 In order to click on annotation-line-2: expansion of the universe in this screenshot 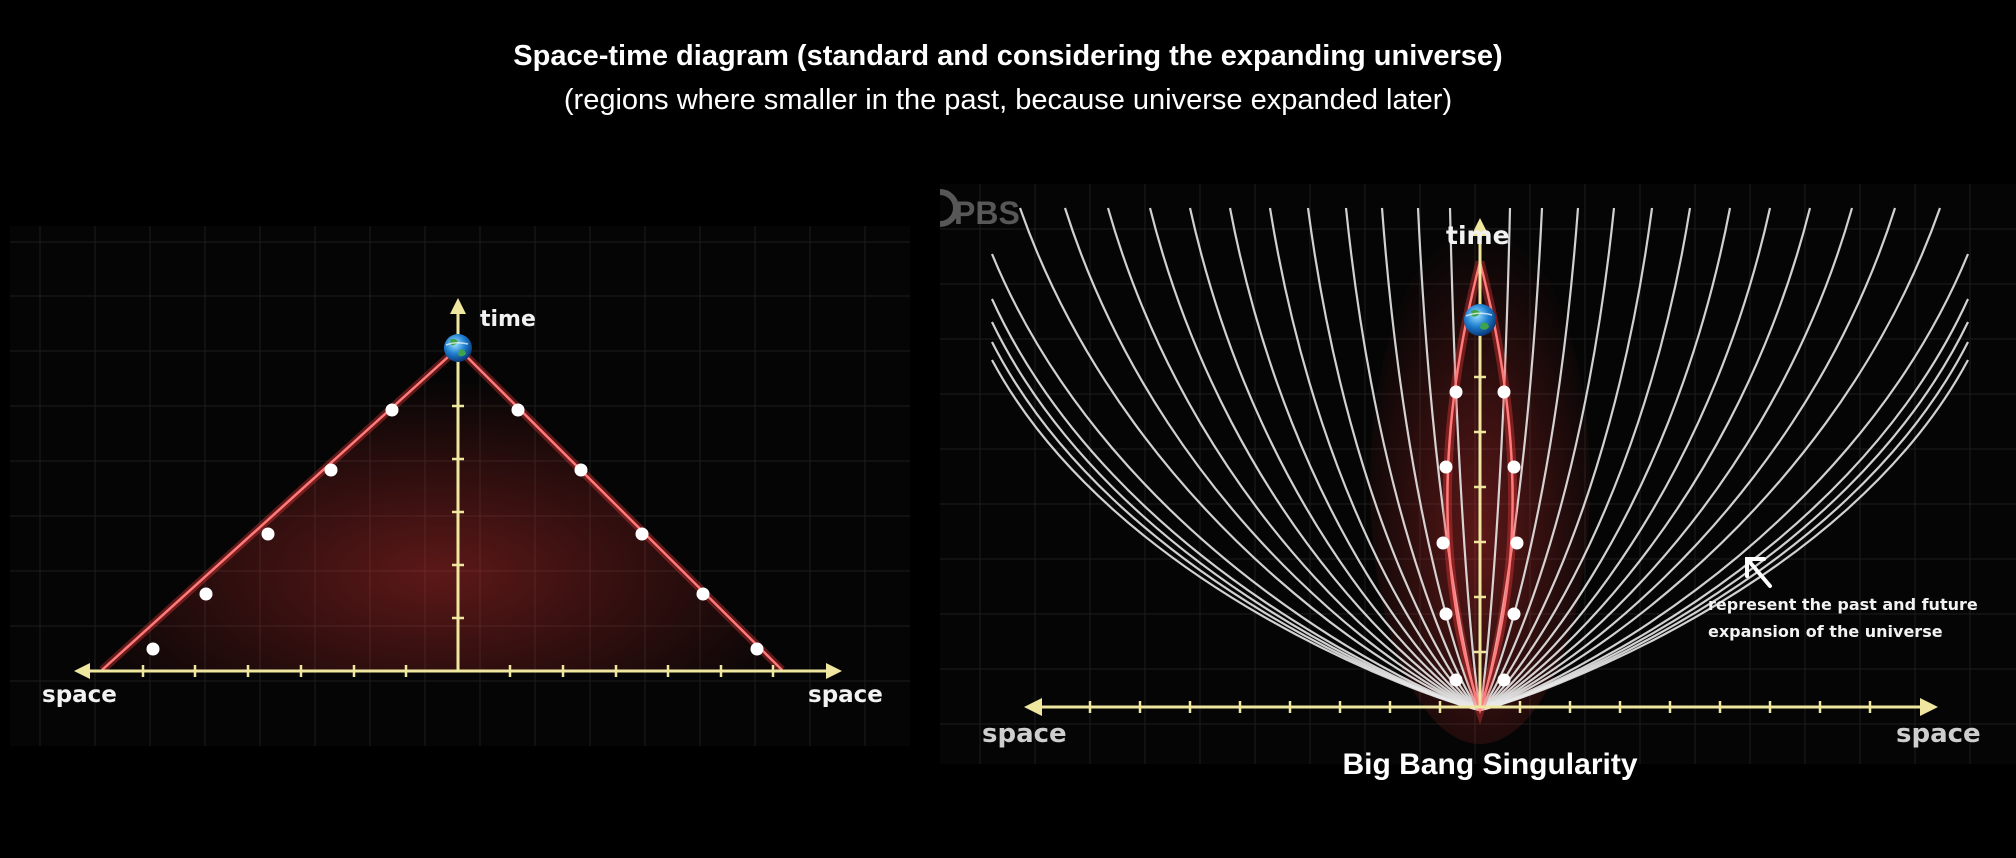, I will do `click(1825, 631)`.